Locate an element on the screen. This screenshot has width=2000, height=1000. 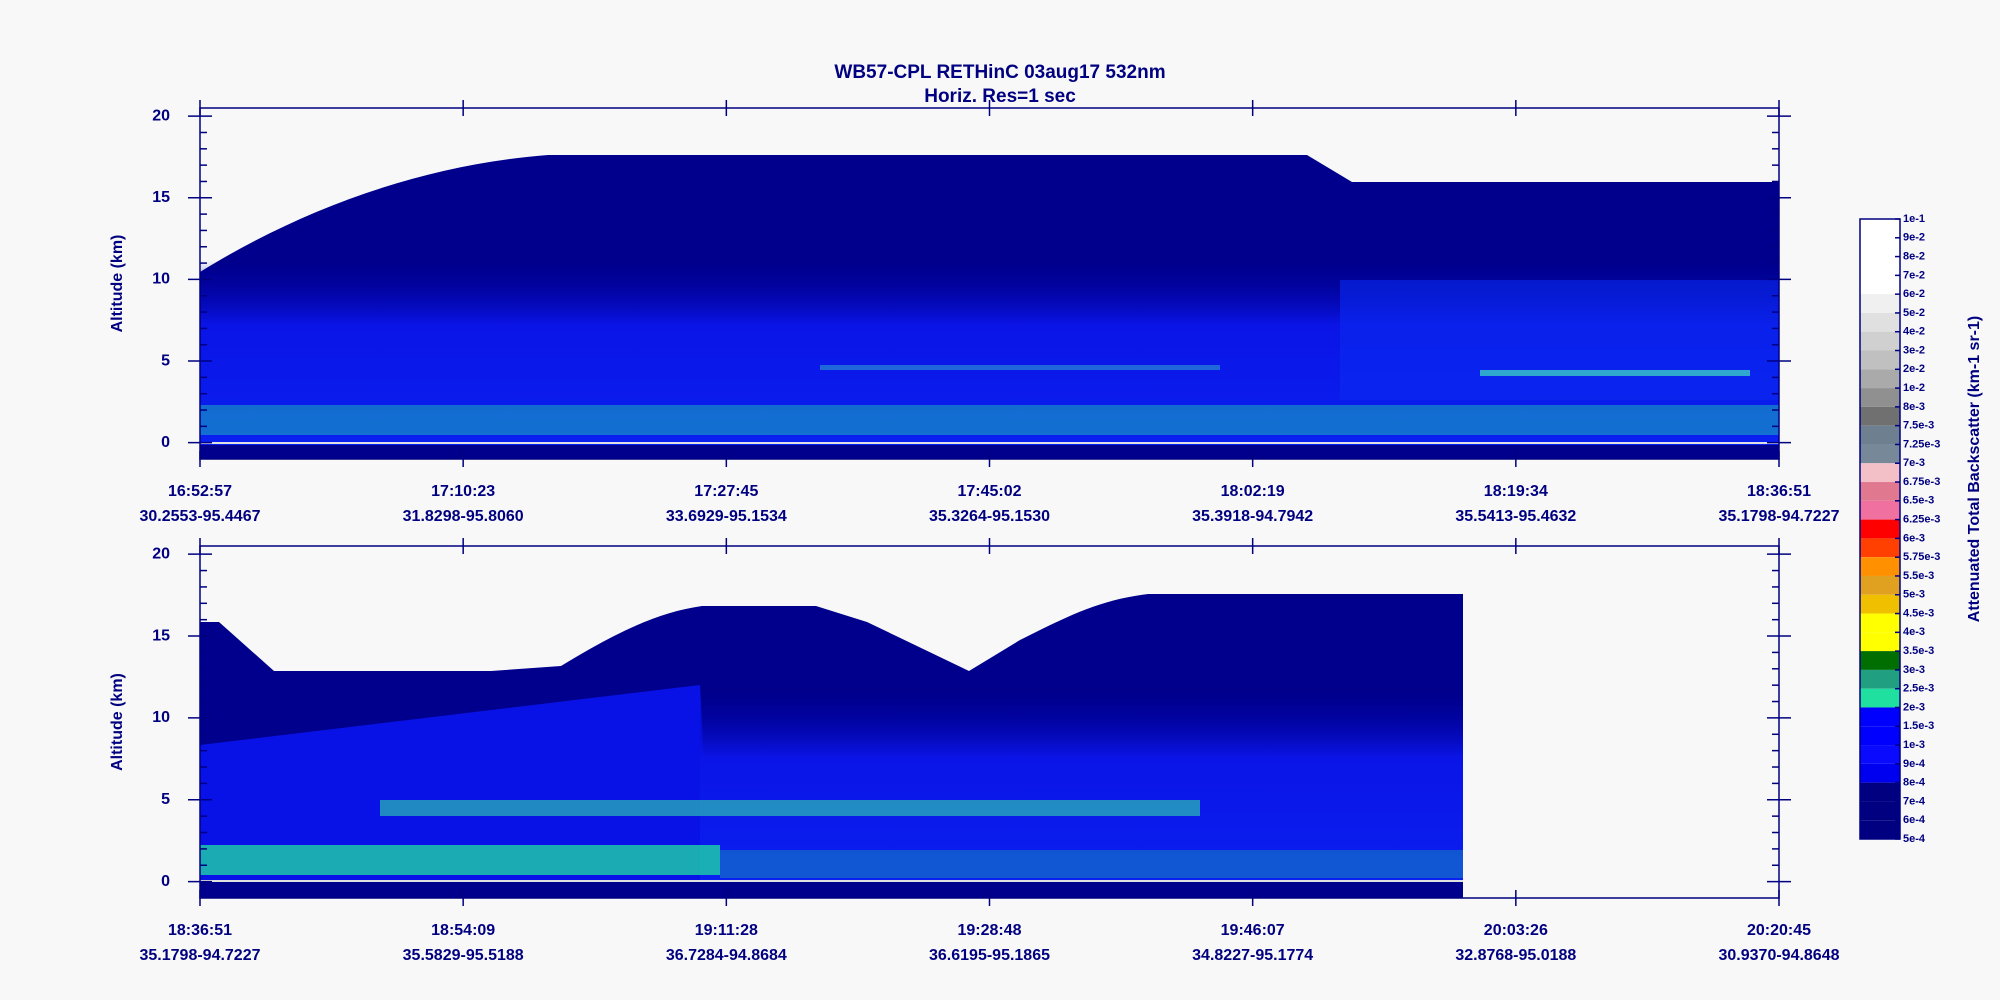
colorbar-tick-label: 5e-4 is located at coordinates (1914, 839).